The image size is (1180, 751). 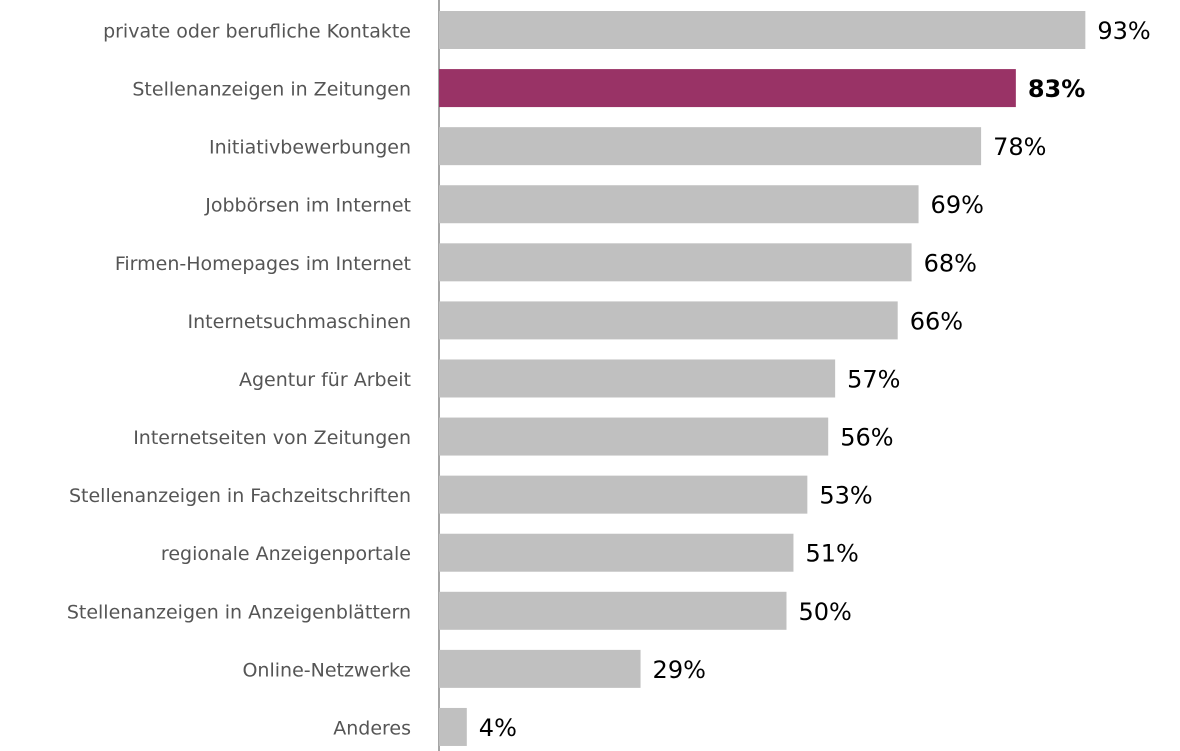 What do you see at coordinates (240, 496) in the screenshot?
I see `category-label: Stellenanzeigen in Fachzeitschriften` at bounding box center [240, 496].